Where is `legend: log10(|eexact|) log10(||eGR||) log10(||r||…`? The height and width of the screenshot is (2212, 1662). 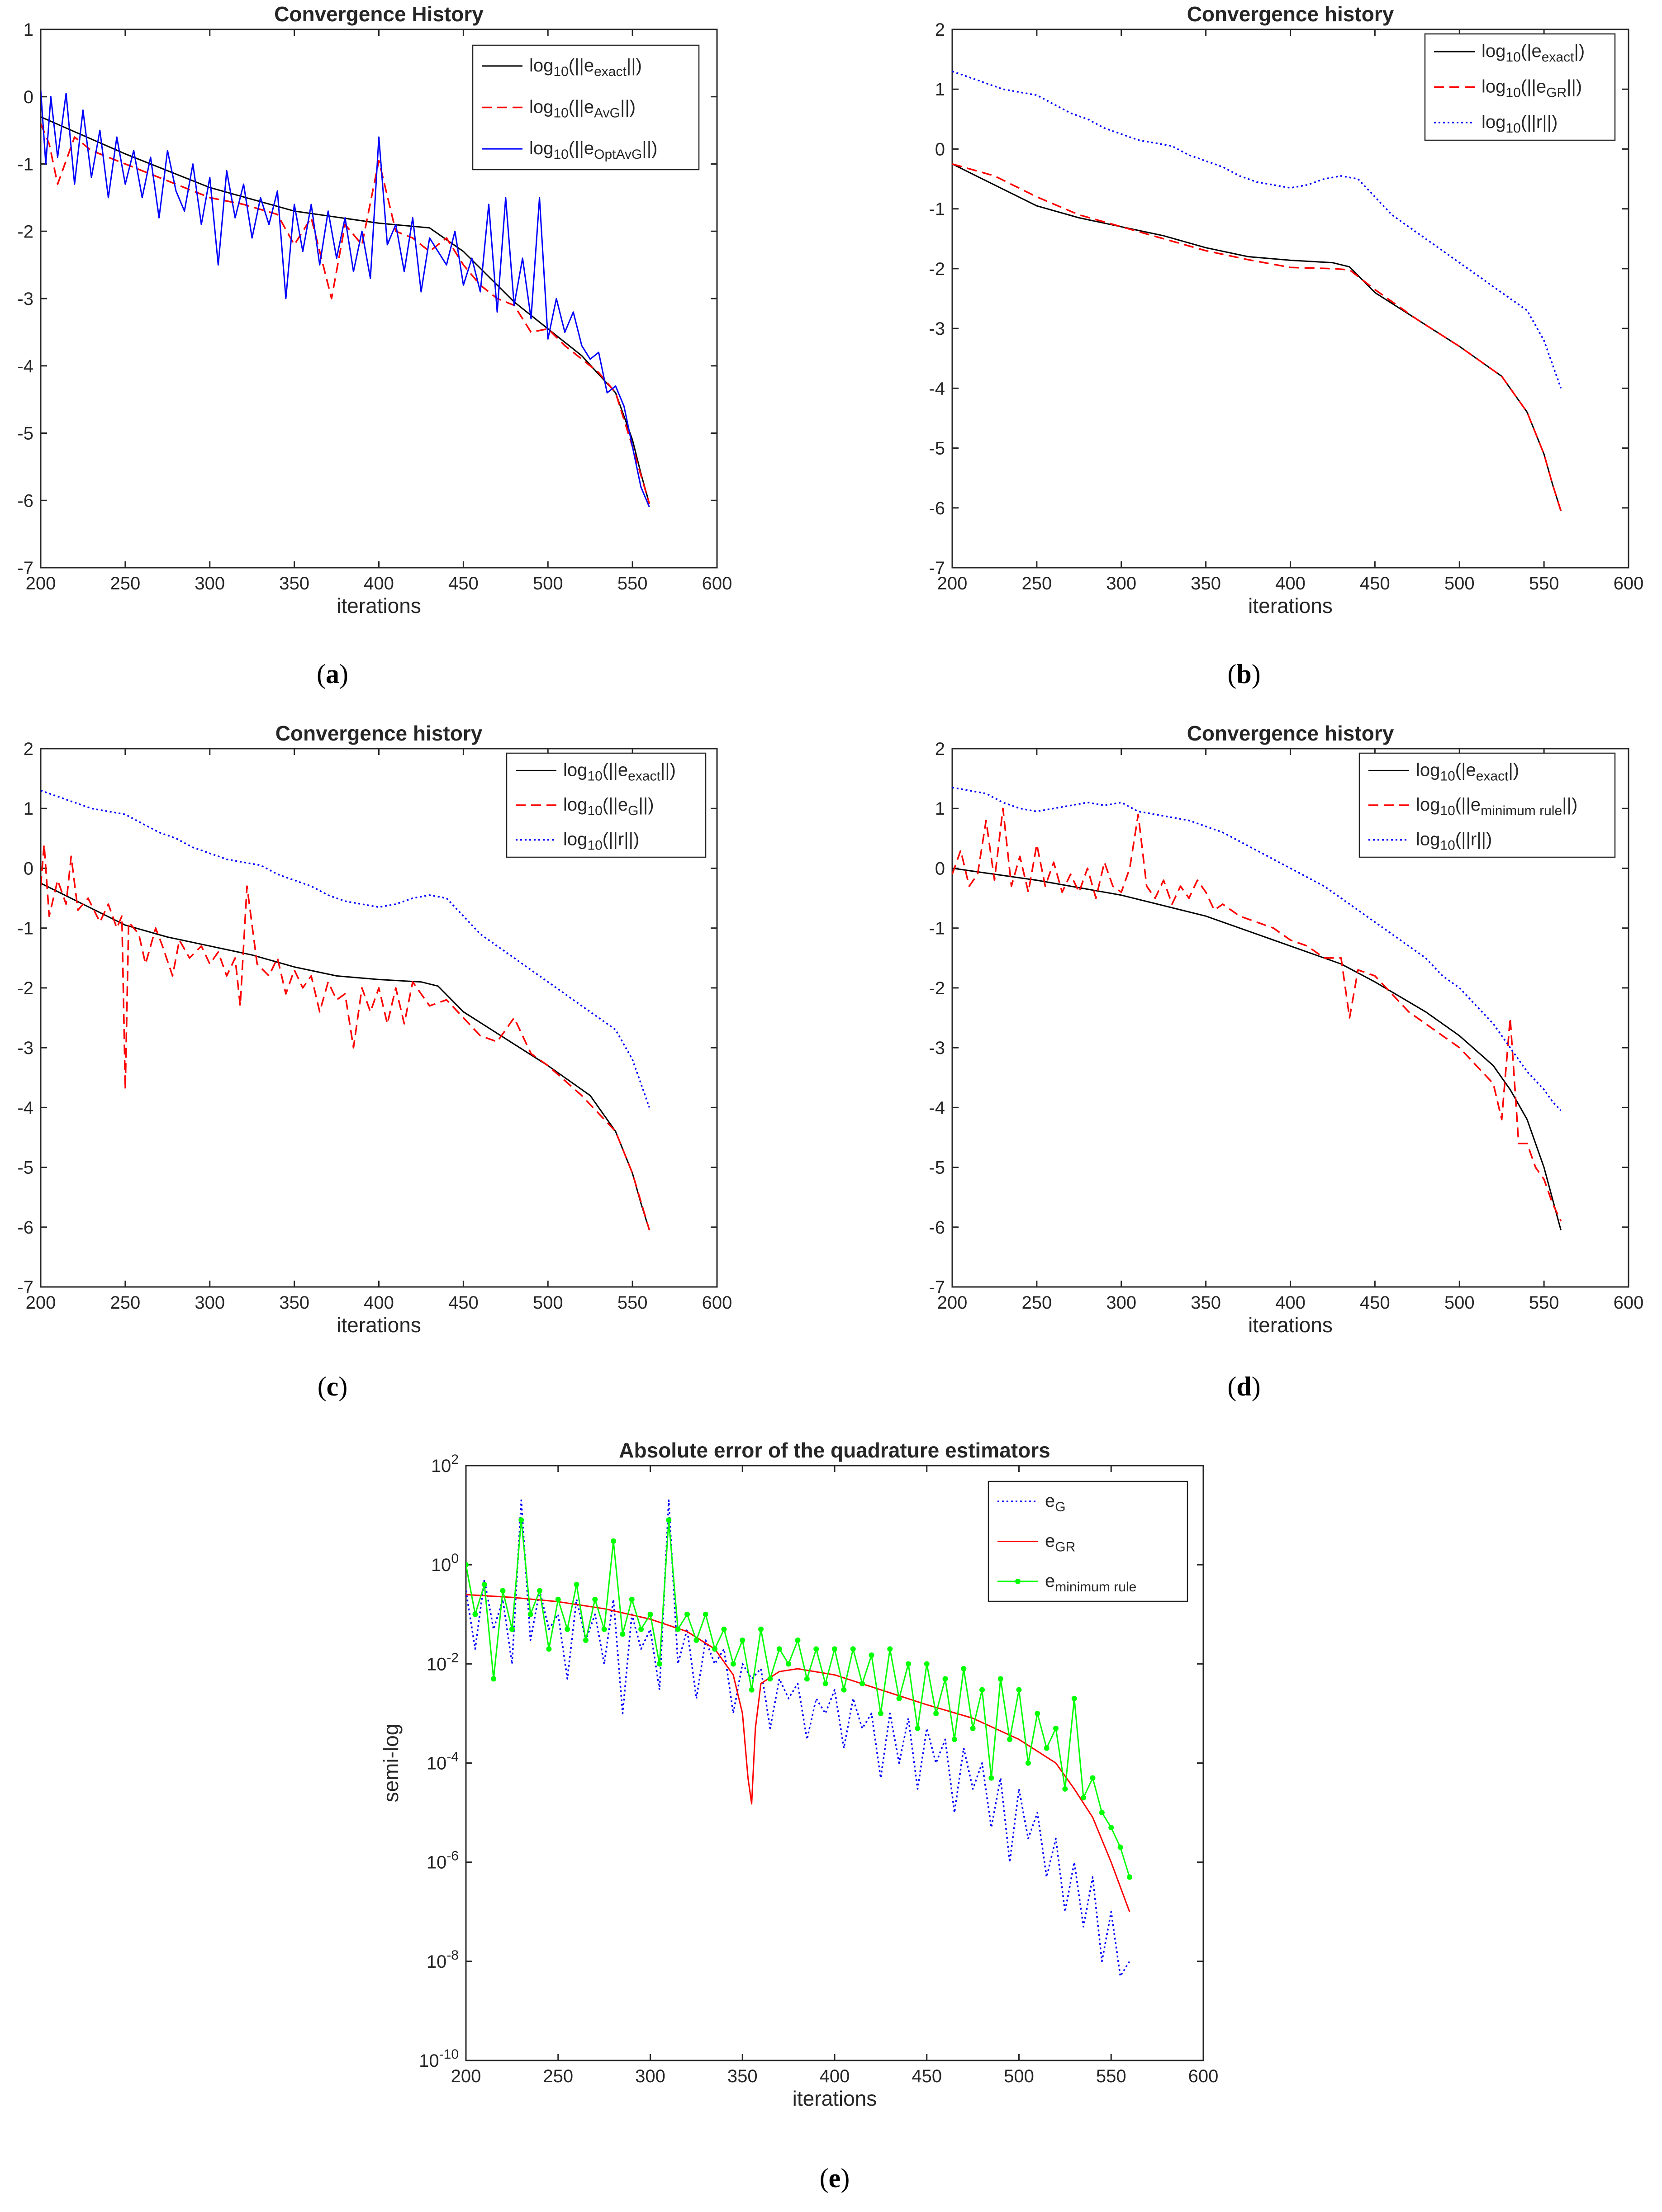
legend: log10(|eexact|) log10(||eGR||) log10(||r||… is located at coordinates (1520, 87).